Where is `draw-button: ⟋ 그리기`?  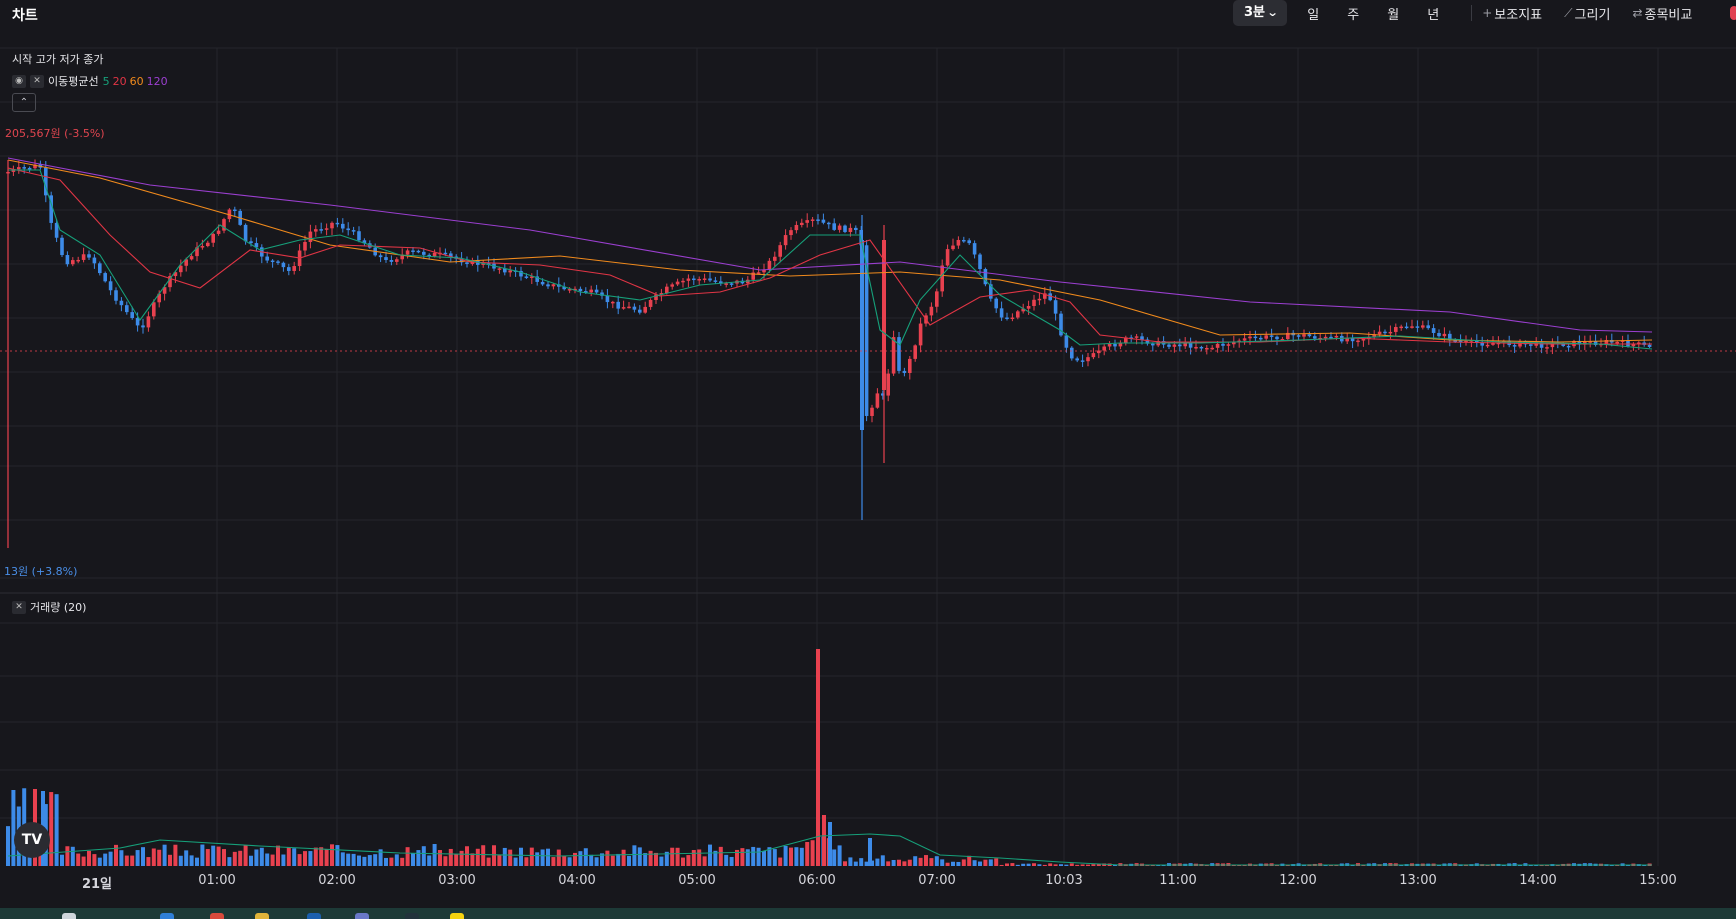
draw-button: ⟋ 그리기 is located at coordinates (1587, 13).